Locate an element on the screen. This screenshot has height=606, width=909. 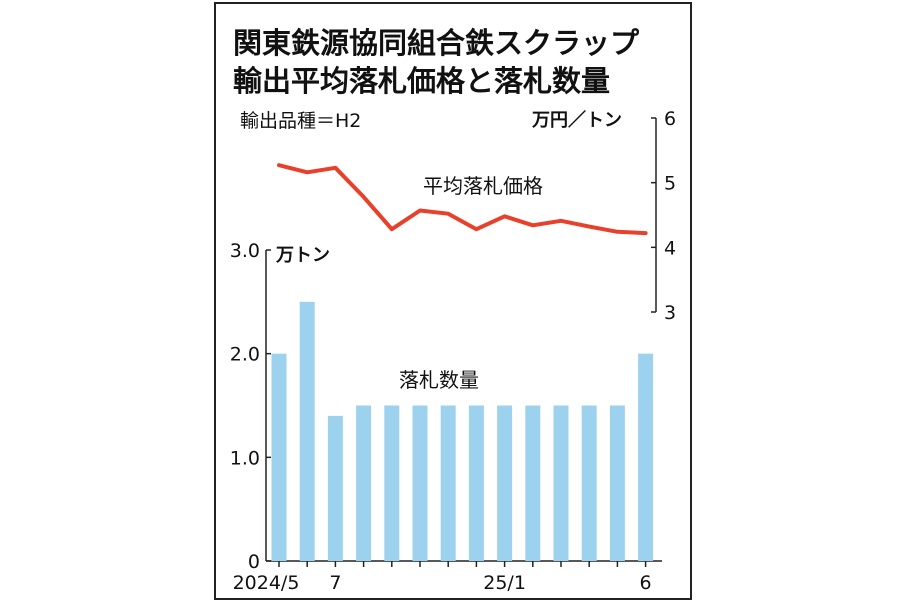
chart-title-line1: 関東鉄源協同組合鉄スクラップ is located at coordinates (436, 43).